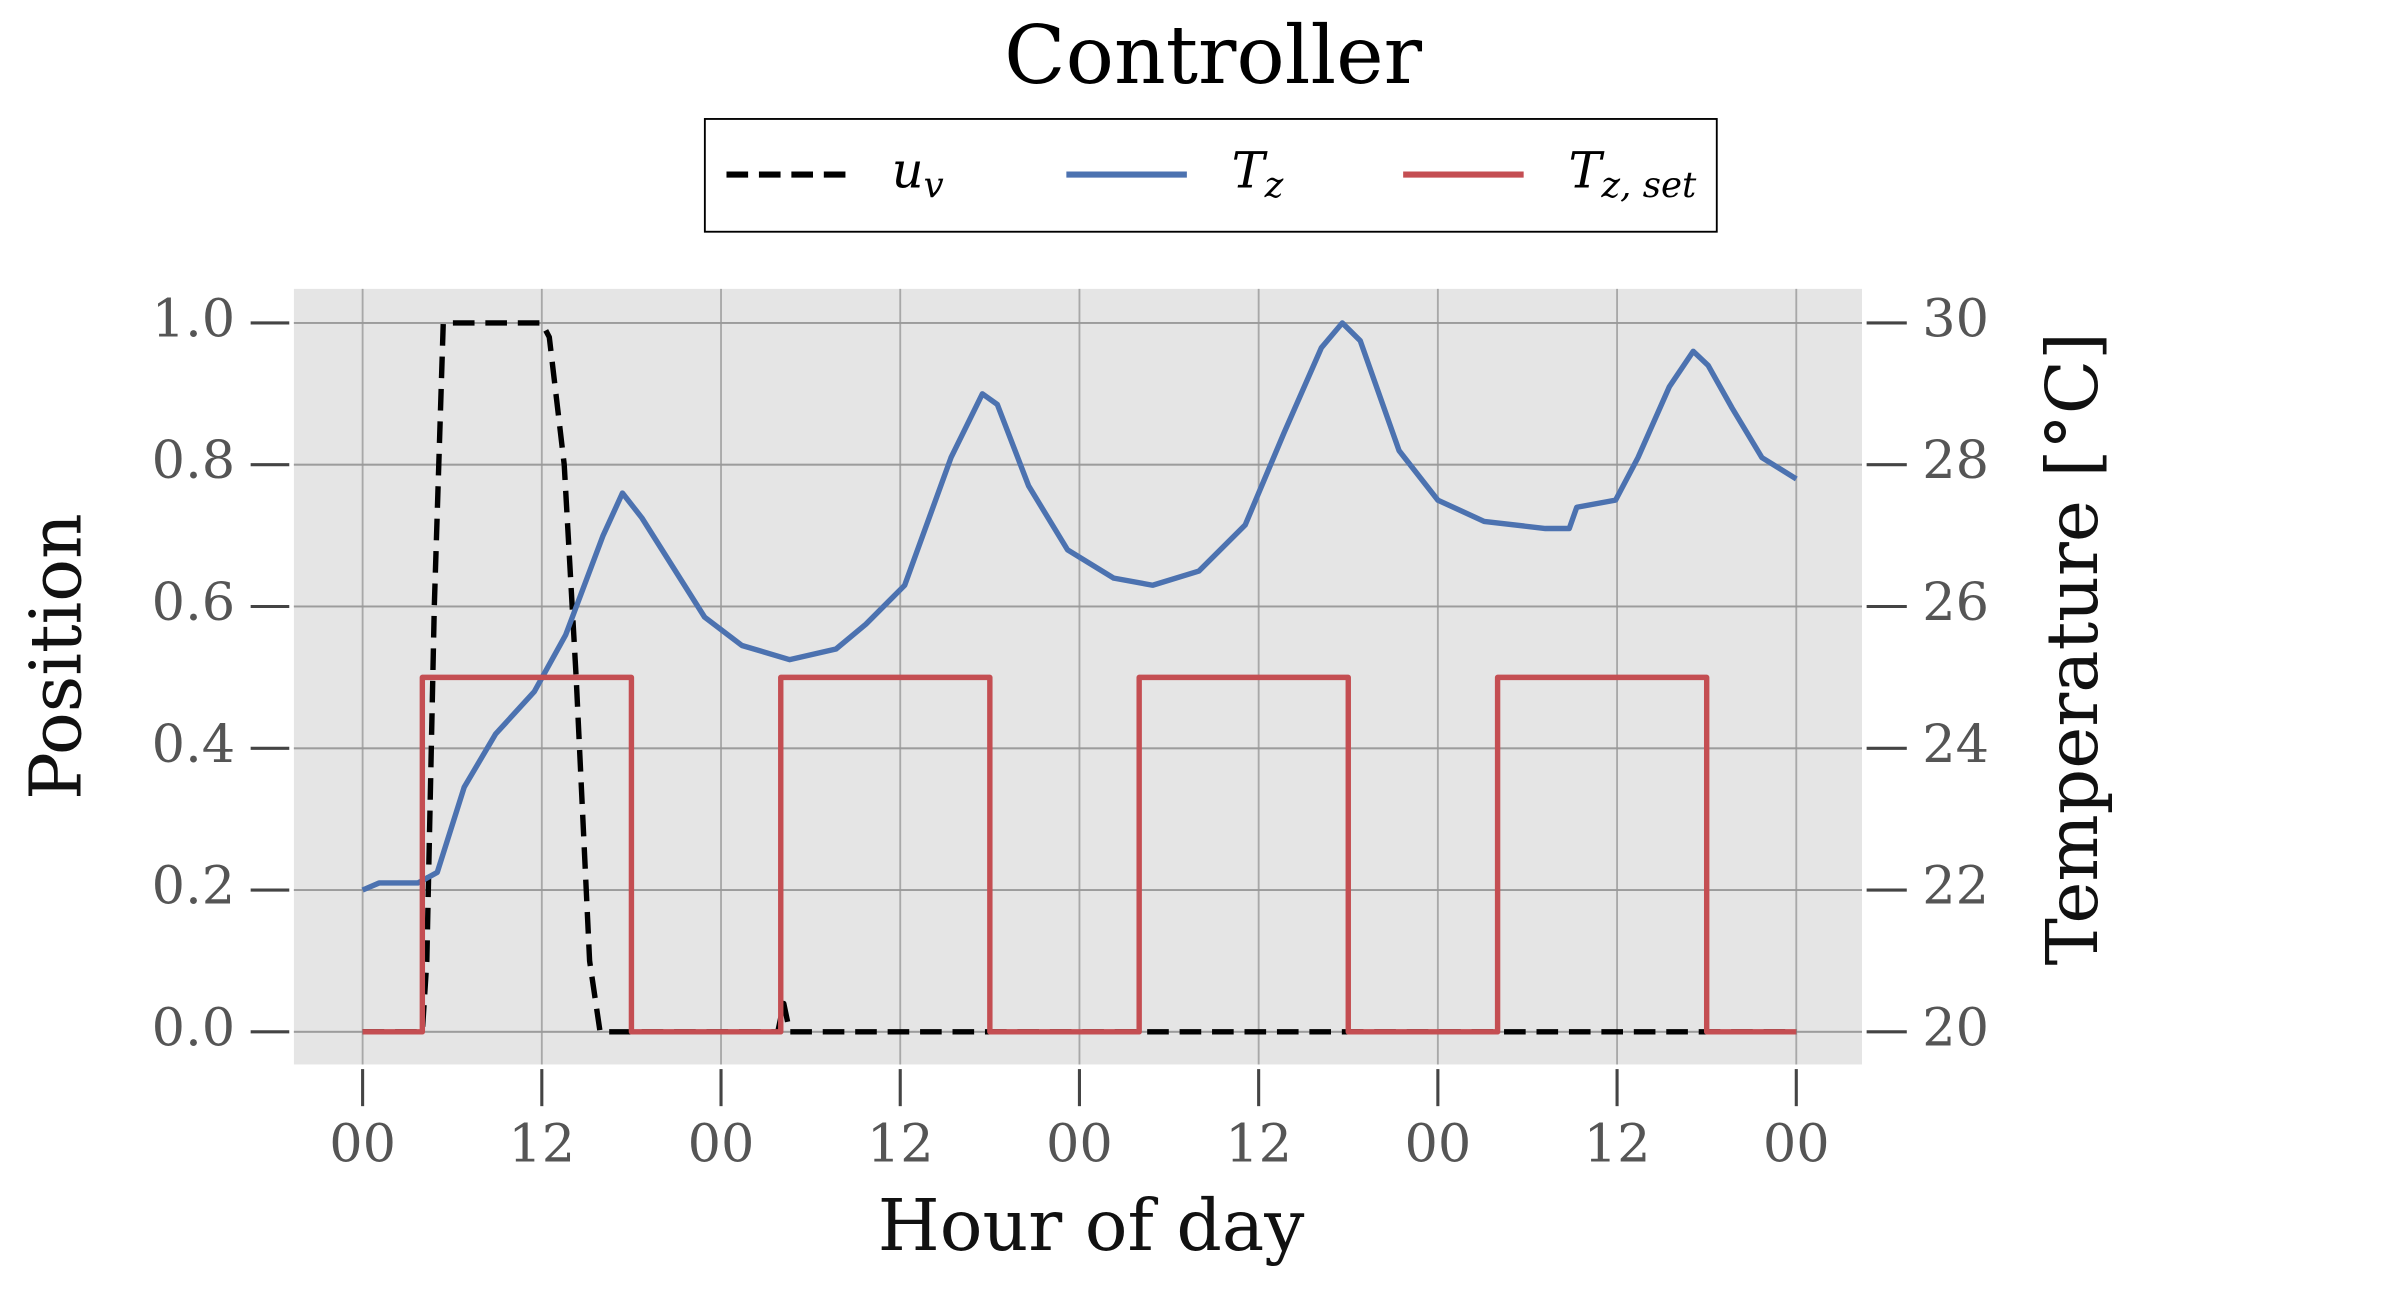  Describe the element at coordinates (1955, 886) in the screenshot. I see `y2-tick-label: 22` at that location.